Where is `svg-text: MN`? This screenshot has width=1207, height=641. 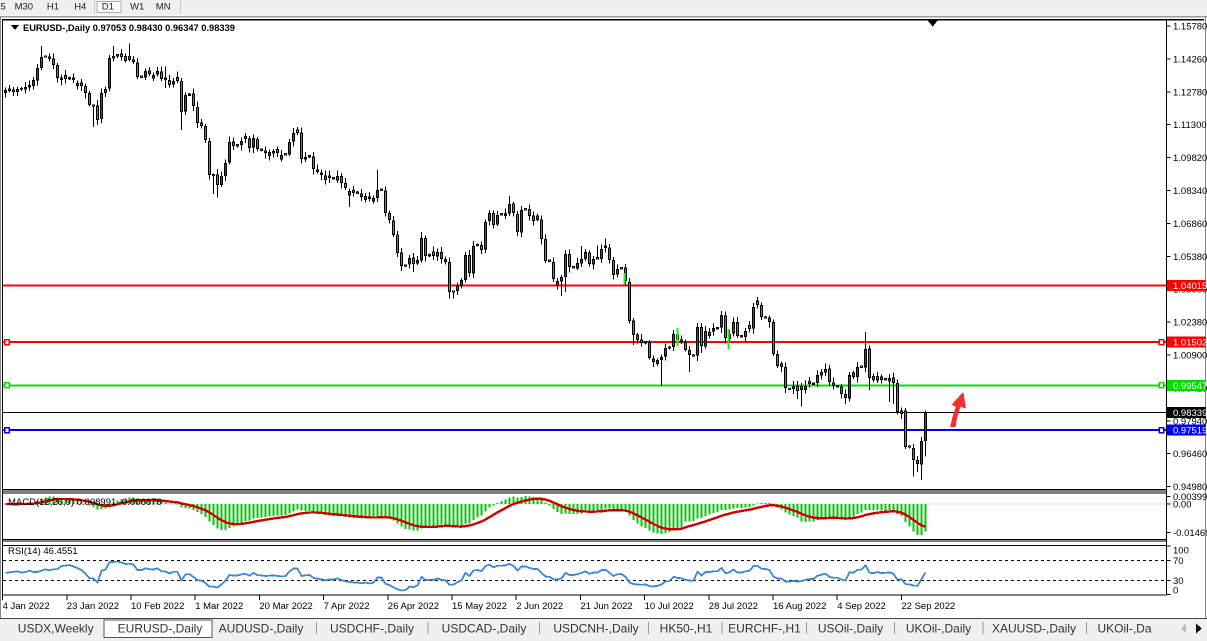
svg-text: MN is located at coordinates (163, 7).